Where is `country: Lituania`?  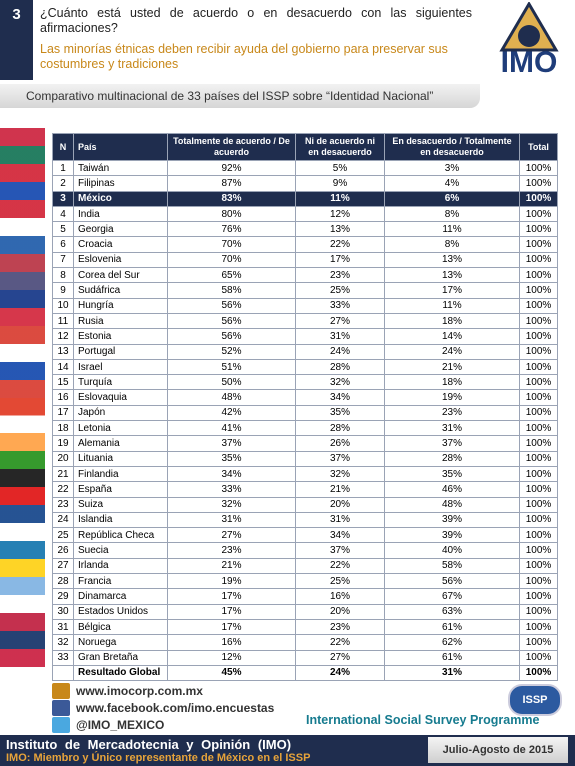
country: Lituania is located at coordinates (120, 458).